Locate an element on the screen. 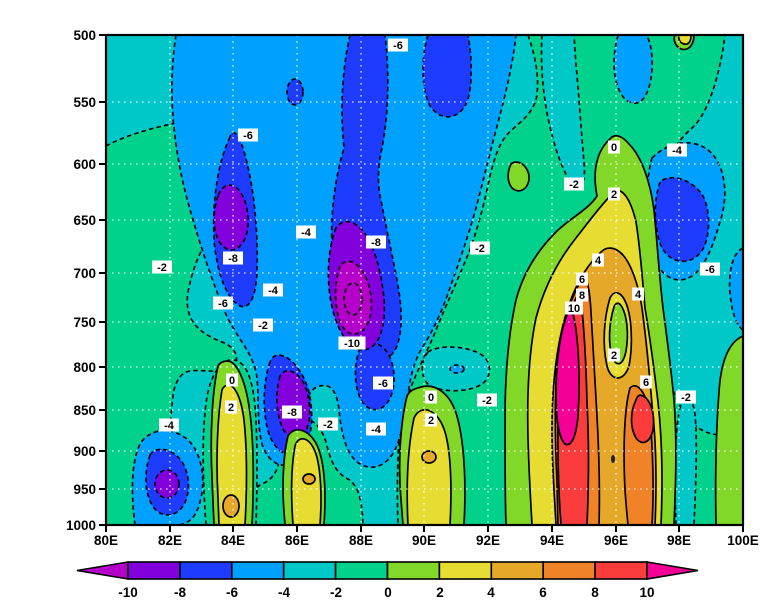 This screenshot has height=600, width=777. region-pink-94e is located at coordinates (567, 377).